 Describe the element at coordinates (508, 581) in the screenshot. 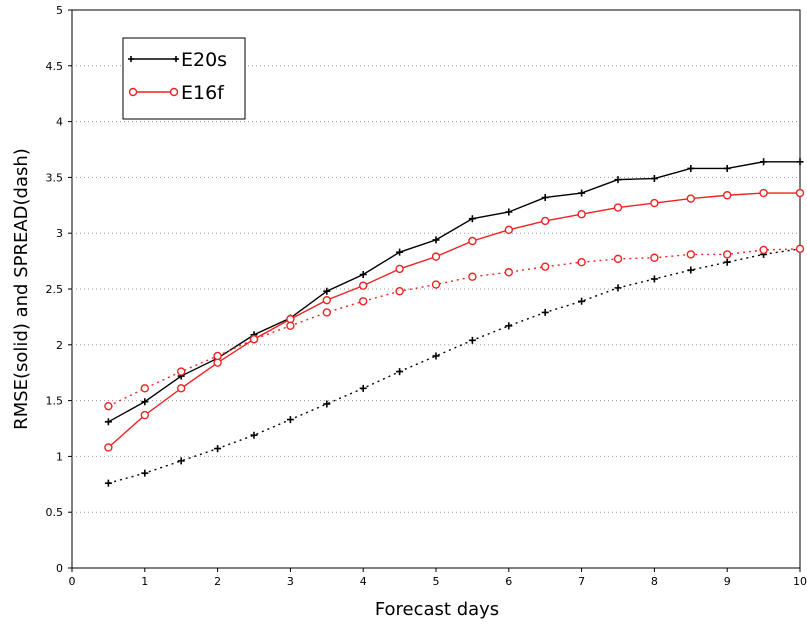

I see `x-tick-label: 6` at that location.